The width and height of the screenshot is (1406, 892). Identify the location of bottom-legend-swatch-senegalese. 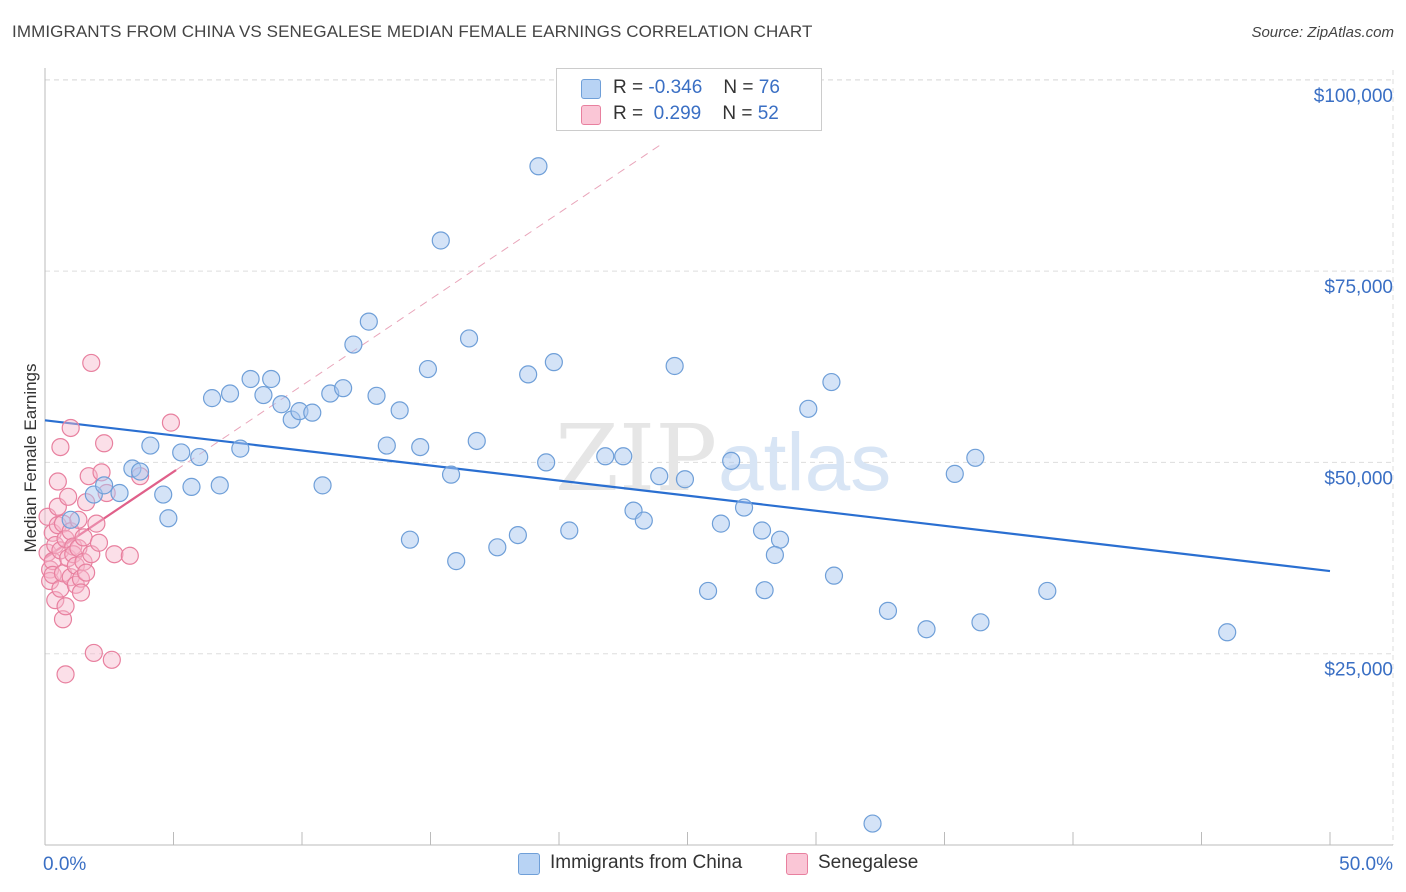
(797, 864).